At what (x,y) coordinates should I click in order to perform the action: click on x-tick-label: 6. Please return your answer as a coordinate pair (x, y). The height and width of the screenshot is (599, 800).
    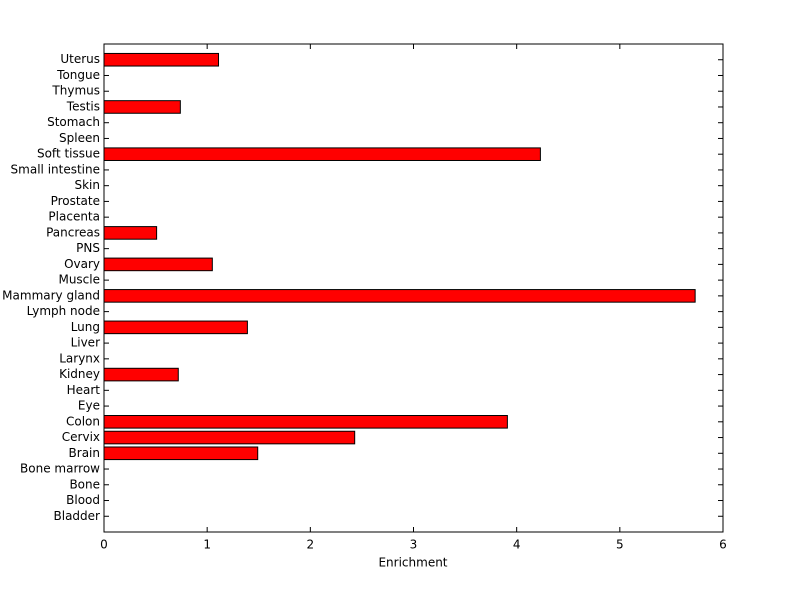
    Looking at the image, I should click on (723, 545).